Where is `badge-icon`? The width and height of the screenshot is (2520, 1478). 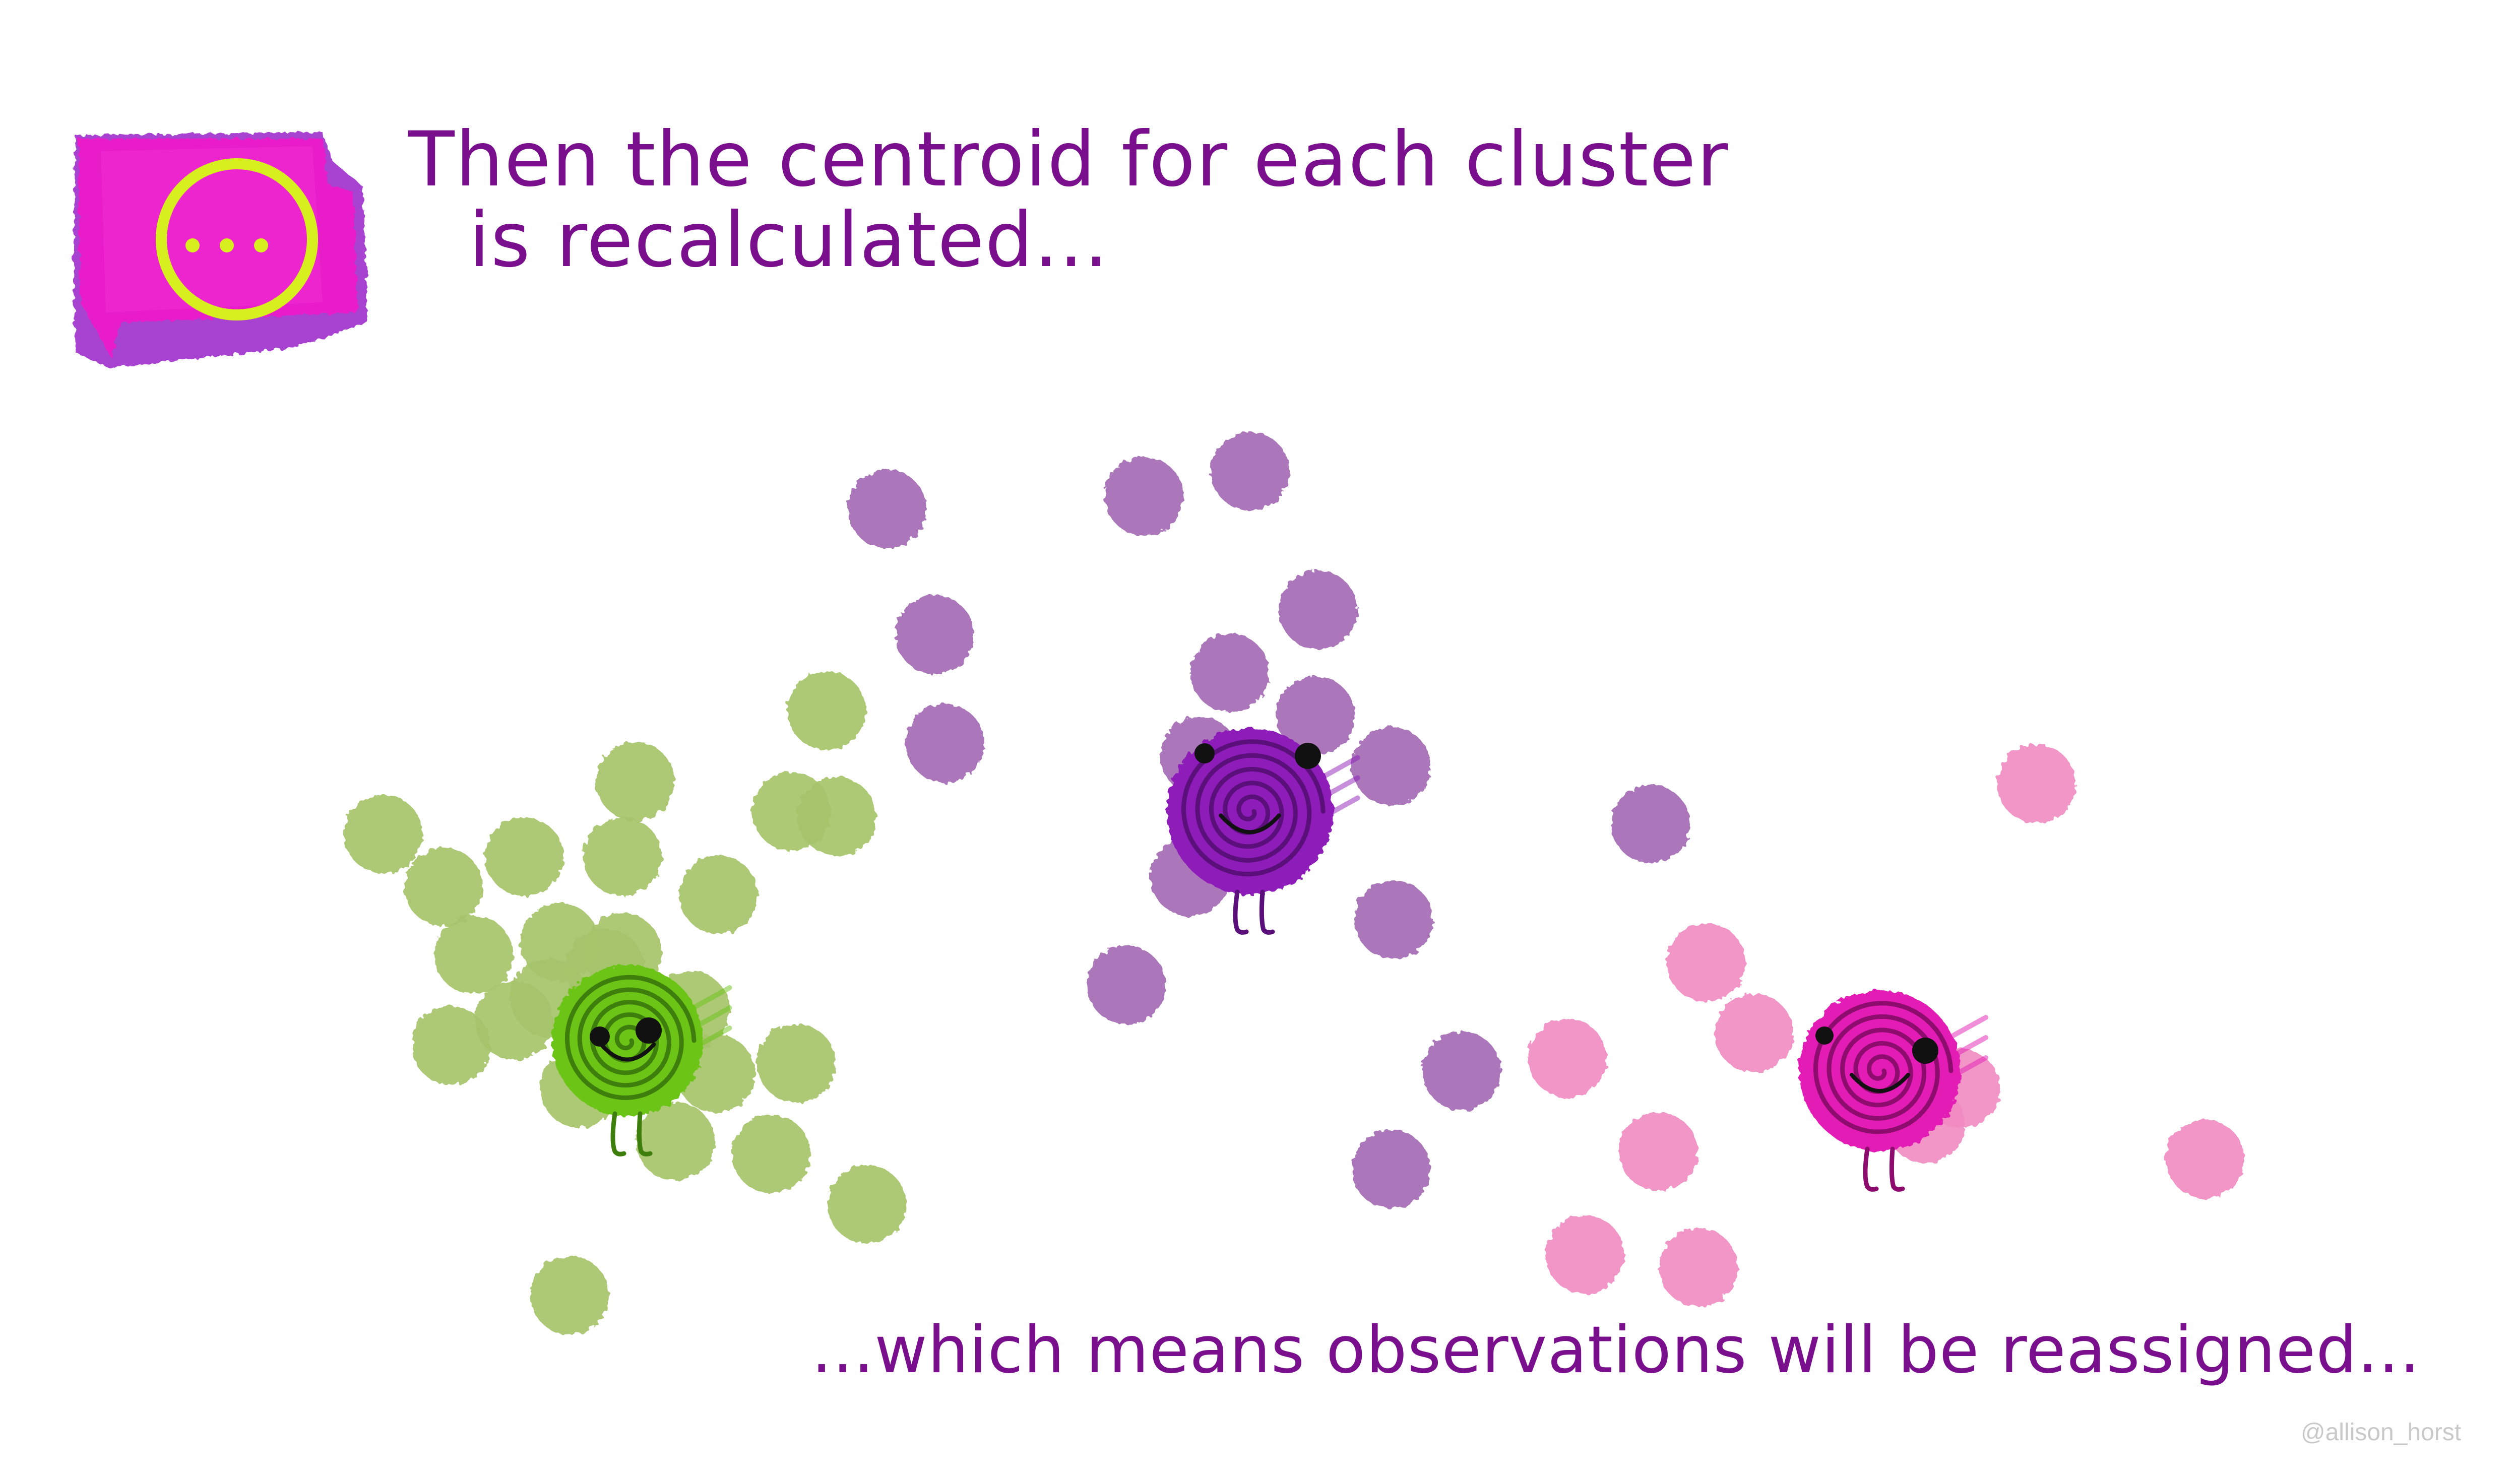
badge-icon is located at coordinates (220, 250).